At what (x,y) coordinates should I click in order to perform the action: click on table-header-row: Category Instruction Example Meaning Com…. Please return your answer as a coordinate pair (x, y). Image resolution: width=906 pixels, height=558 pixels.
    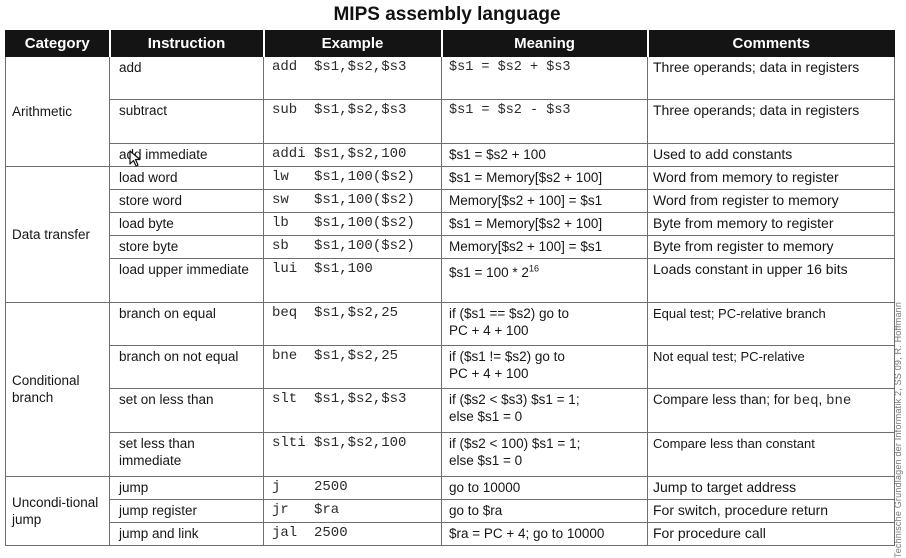
    Looking at the image, I should click on (450, 43).